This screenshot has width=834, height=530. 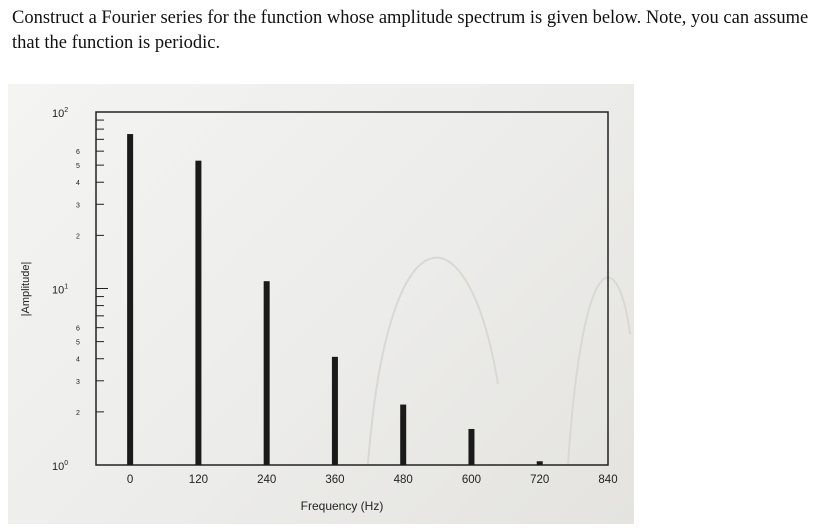 I want to click on x-tick-label: 600, so click(x=471, y=480).